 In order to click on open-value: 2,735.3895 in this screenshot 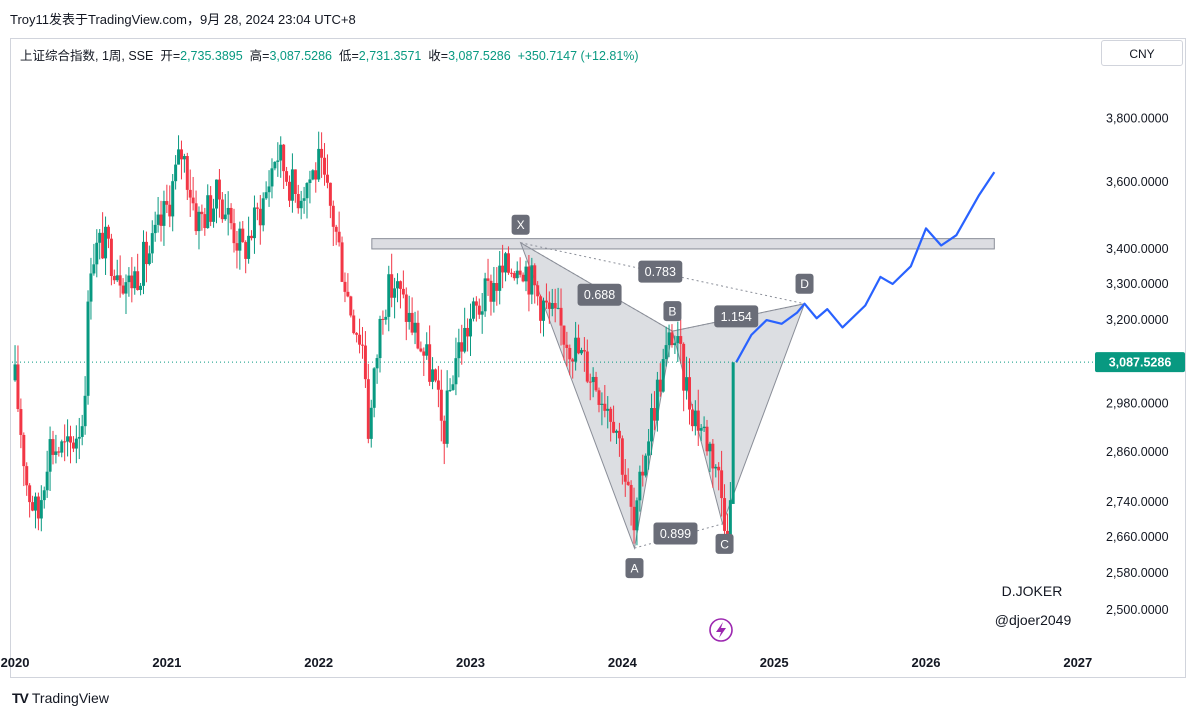, I will do `click(211, 56)`.